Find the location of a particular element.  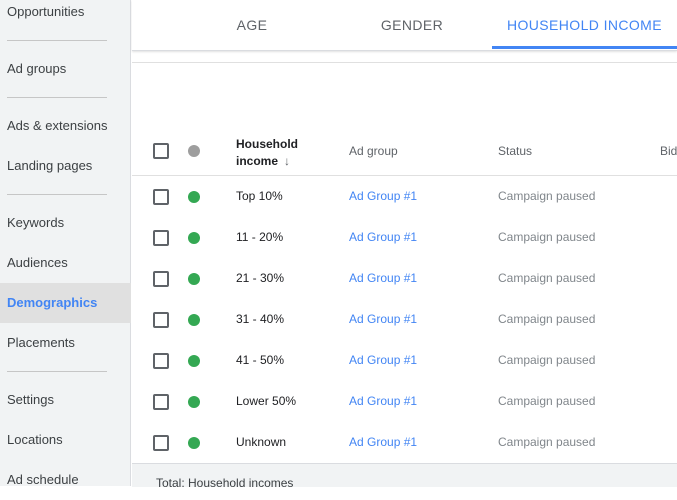

tab-age: AGE is located at coordinates (252, 25).